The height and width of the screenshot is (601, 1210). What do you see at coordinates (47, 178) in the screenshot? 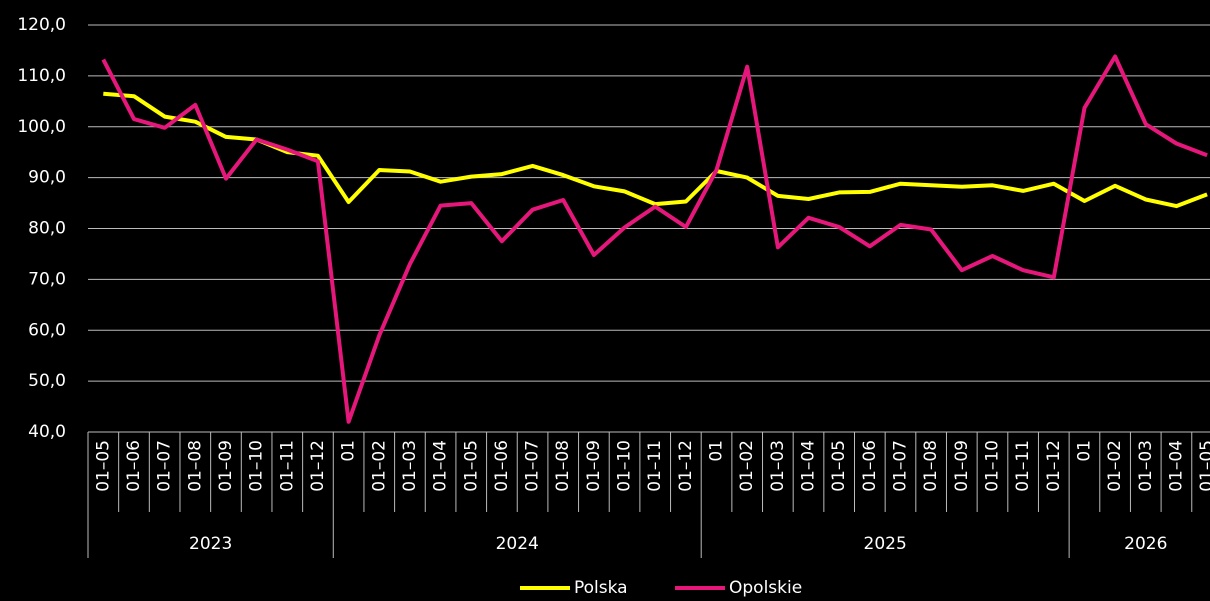
I see `y-tick-label: 90,0` at bounding box center [47, 178].